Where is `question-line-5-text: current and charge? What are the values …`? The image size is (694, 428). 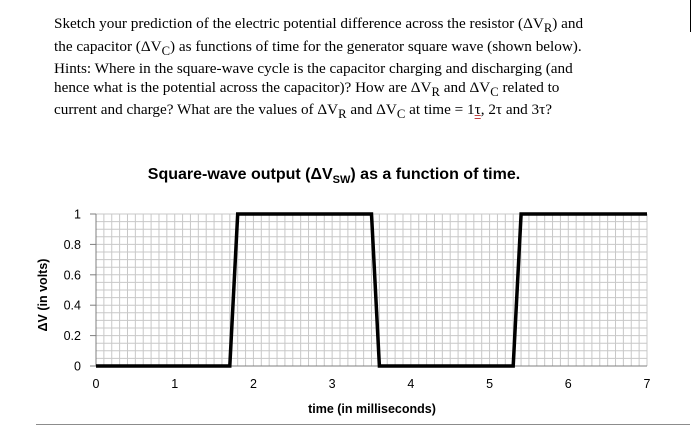 question-line-5-text: current and charge? What are the values … is located at coordinates (196, 110).